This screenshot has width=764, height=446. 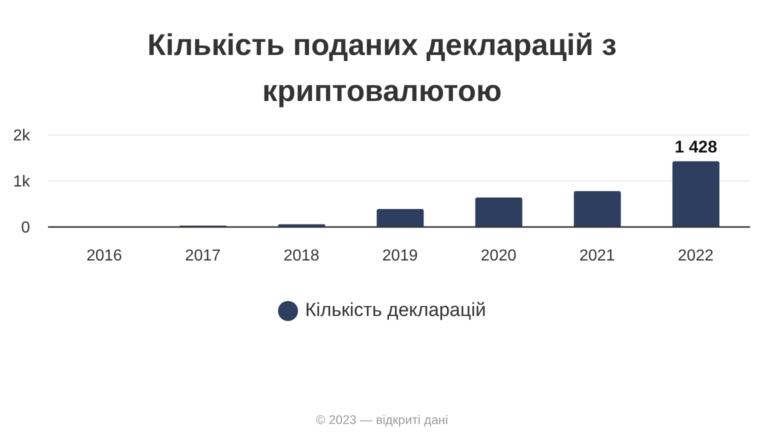 What do you see at coordinates (25, 228) in the screenshot?
I see `y-tick-label: 0` at bounding box center [25, 228].